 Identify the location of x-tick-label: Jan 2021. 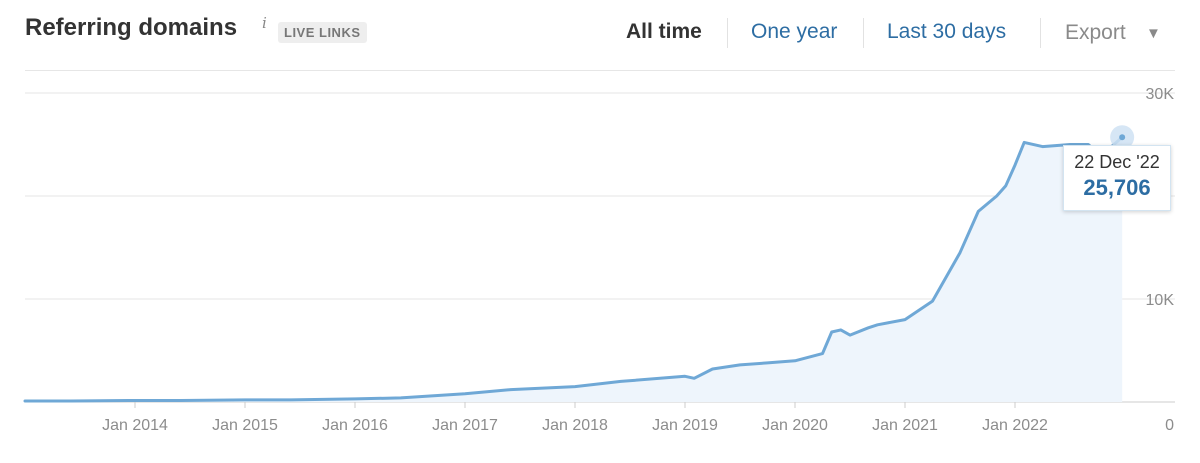
(905, 425).